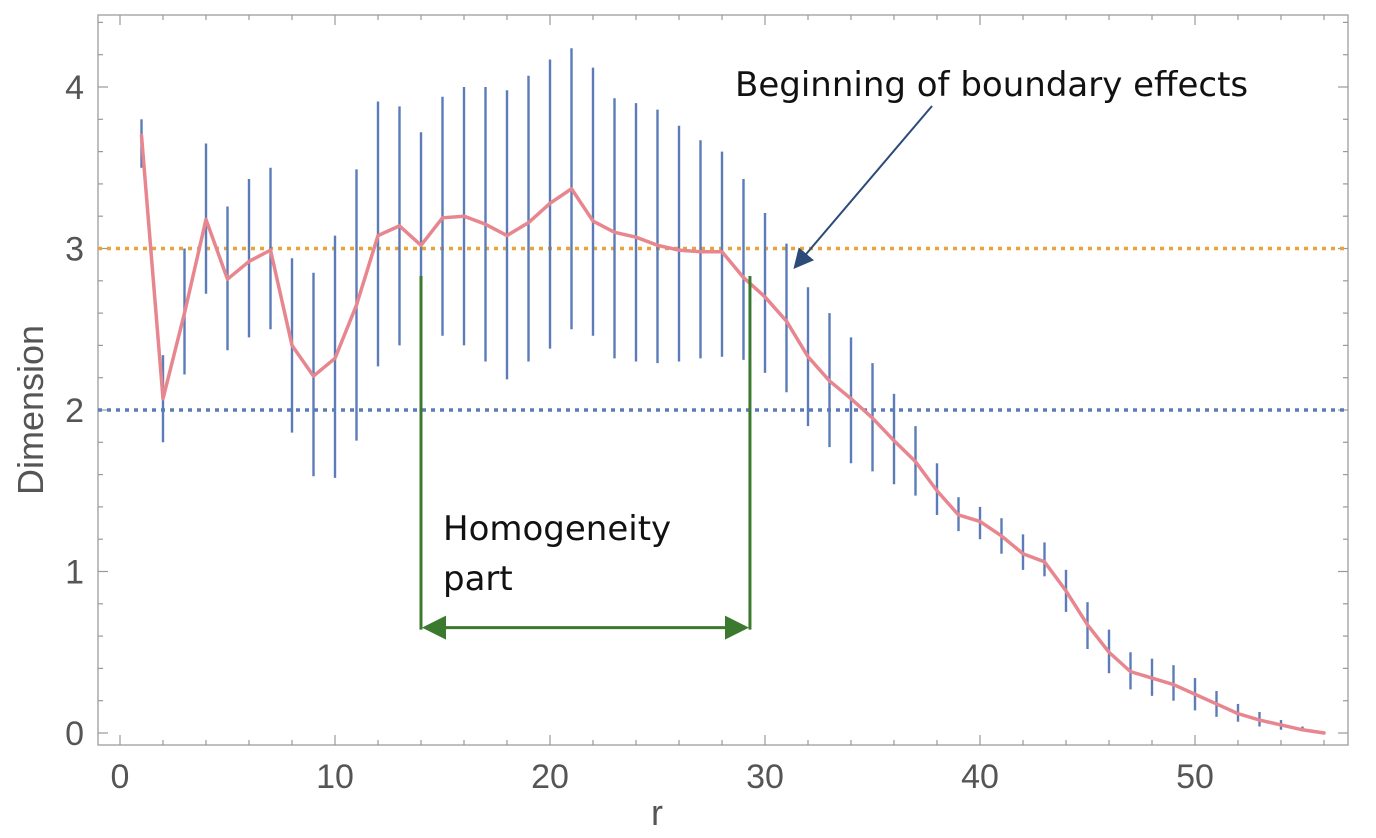 This screenshot has height=838, width=1376. Describe the element at coordinates (74, 88) in the screenshot. I see `y-tick-label: 4` at that location.